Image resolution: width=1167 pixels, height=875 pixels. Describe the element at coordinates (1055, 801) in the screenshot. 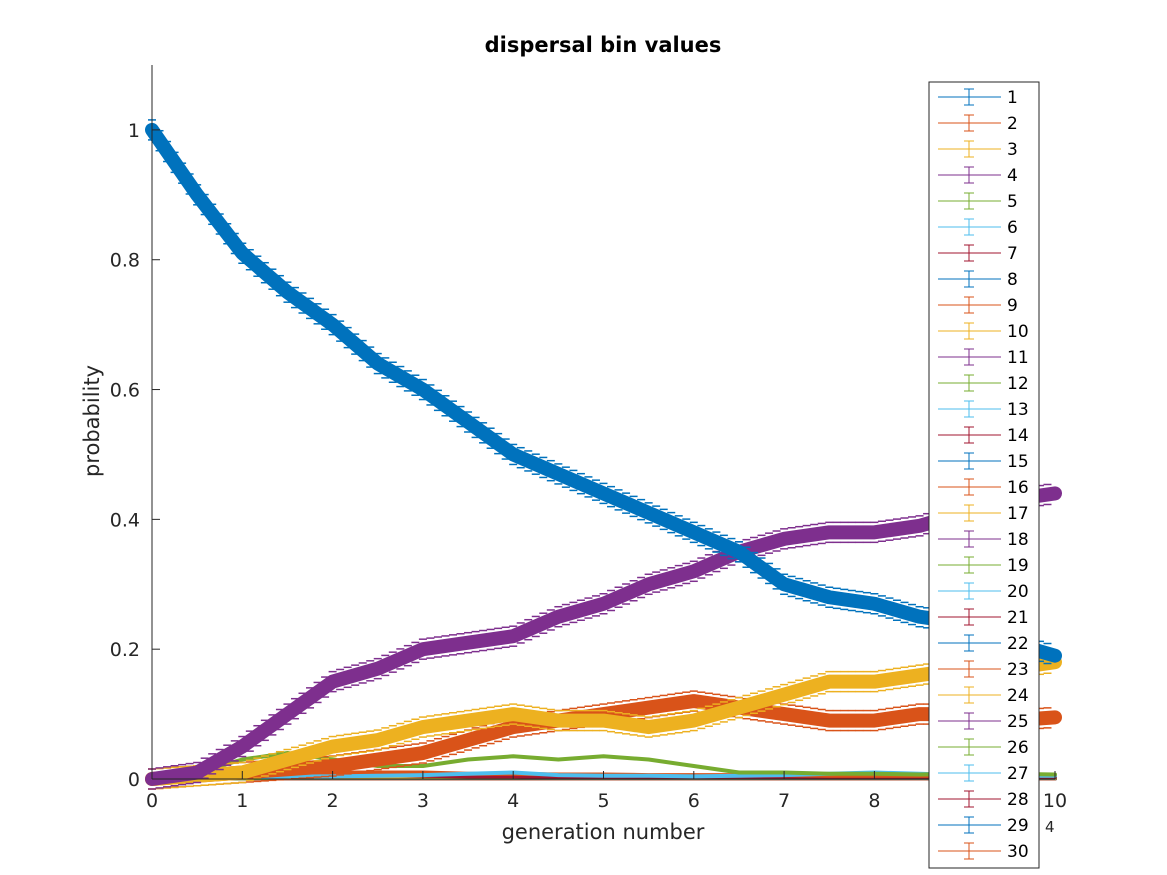

I see `x-tick-label: 10` at that location.